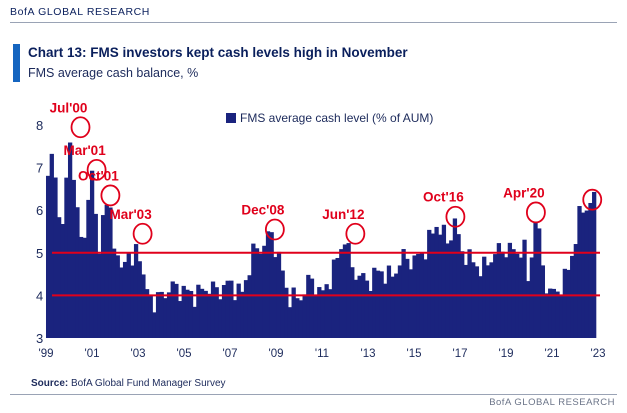  What do you see at coordinates (113, 73) in the screenshot?
I see `chart-subtitle: FMS average cash balance, %` at bounding box center [113, 73].